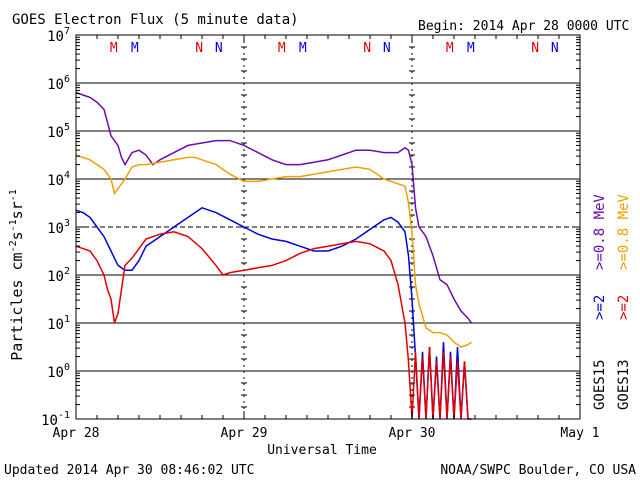 The width and height of the screenshot is (640, 480). What do you see at coordinates (17, 306) in the screenshot?
I see `y-label-part-1: Particles cm` at bounding box center [17, 306].